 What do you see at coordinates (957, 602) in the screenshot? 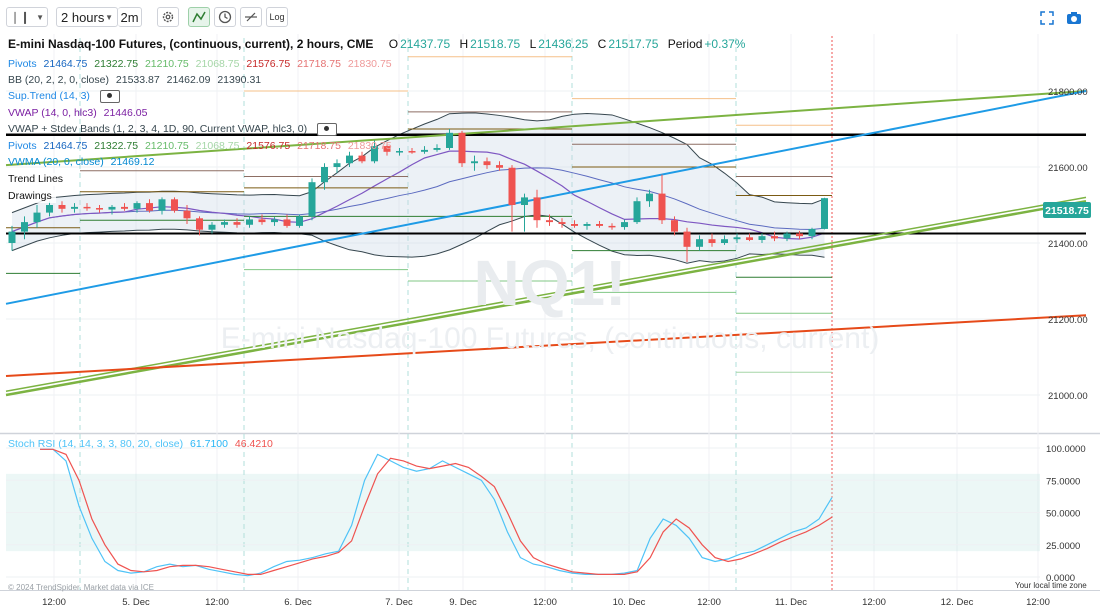
I see `time-tick-label: 12. Dec` at bounding box center [957, 602].